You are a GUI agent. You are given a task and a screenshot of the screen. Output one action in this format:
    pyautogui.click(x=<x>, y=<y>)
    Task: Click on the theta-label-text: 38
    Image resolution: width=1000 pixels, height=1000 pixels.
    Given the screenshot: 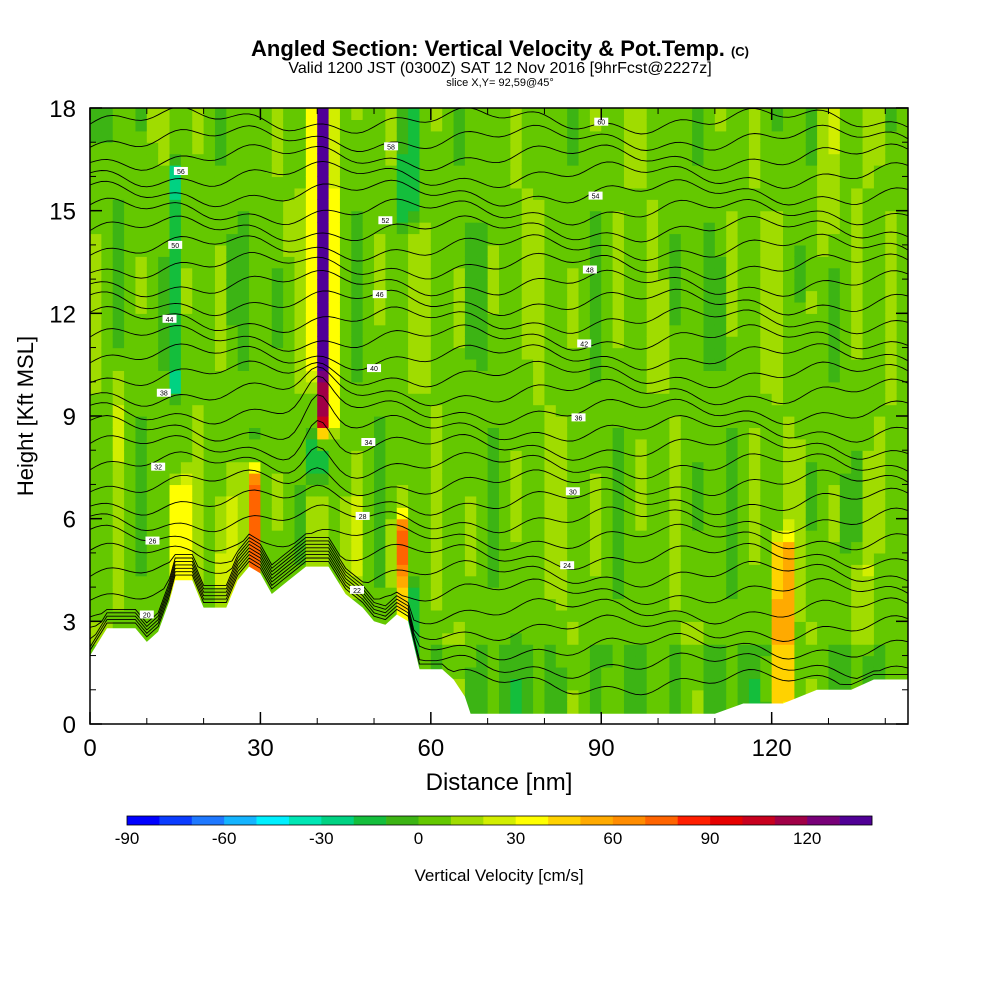 What is the action you would take?
    pyautogui.click(x=164, y=394)
    